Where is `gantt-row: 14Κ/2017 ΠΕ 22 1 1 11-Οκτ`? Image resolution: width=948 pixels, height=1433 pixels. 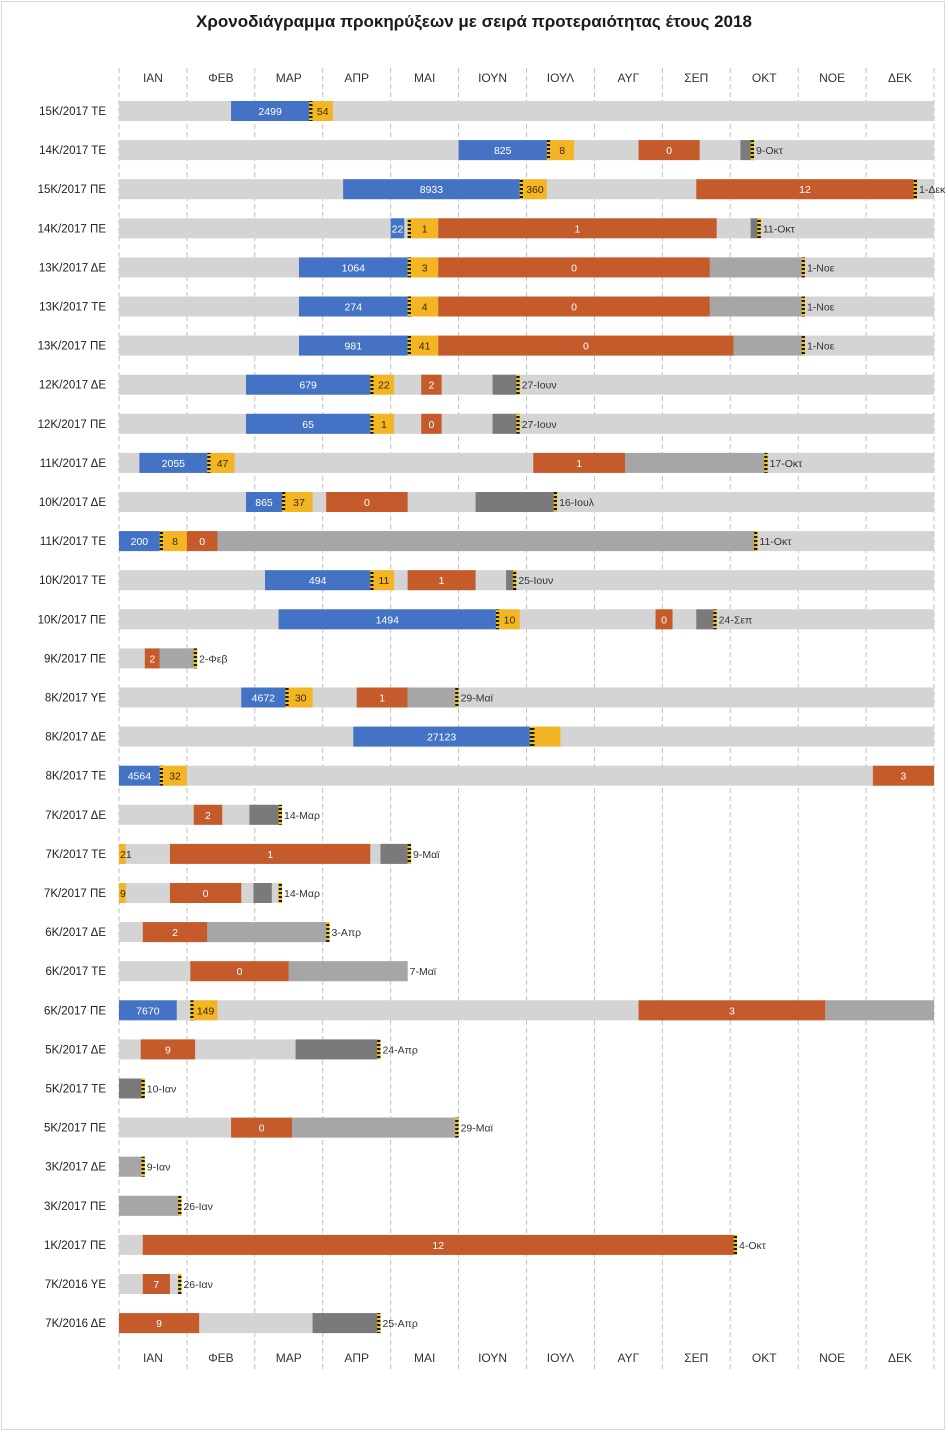 gantt-row: 14Κ/2017 ΠΕ 22 1 1 11-Οκτ is located at coordinates (486, 228).